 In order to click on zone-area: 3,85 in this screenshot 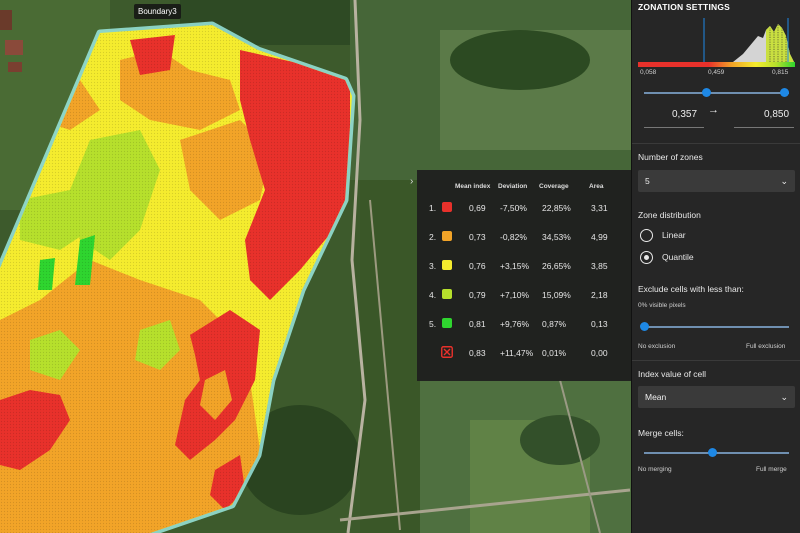, I will do `click(599, 266)`.